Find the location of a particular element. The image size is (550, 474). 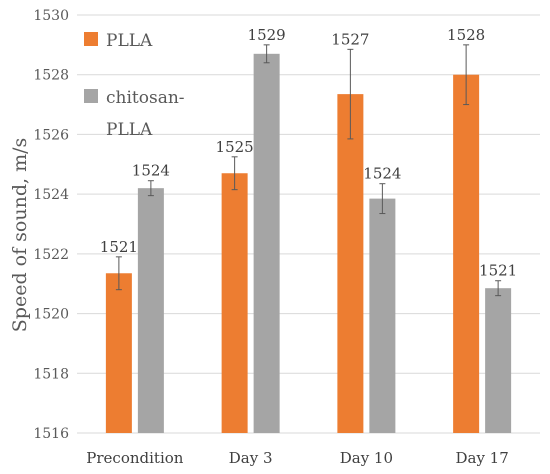

legend-swatch-chitosan-plla is located at coordinates (91, 96).